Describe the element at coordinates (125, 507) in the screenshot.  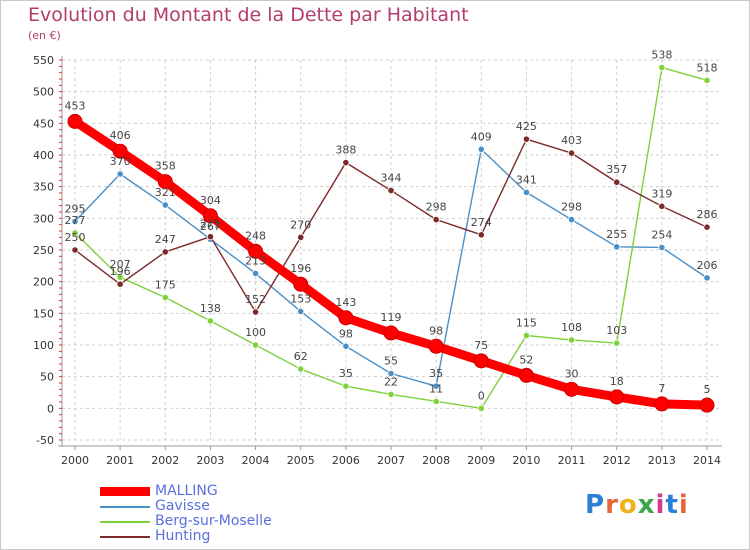
I see `legend-swatch-gavisse` at that location.